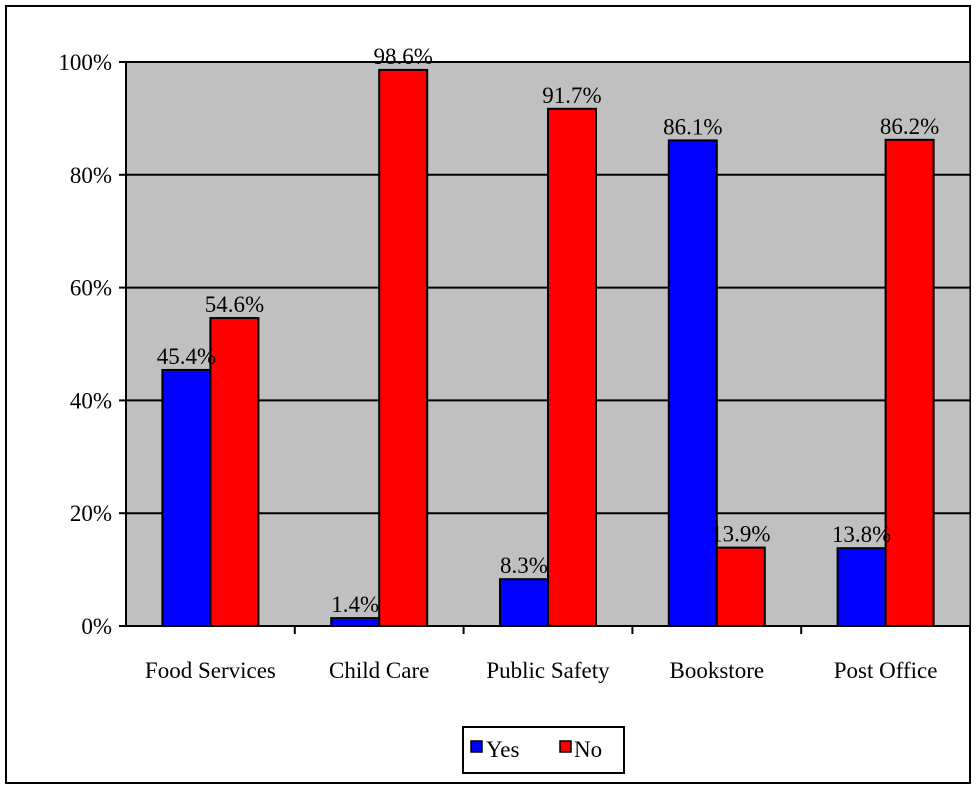 The width and height of the screenshot is (980, 791). I want to click on y-tick-label: 20%, so click(91, 513).